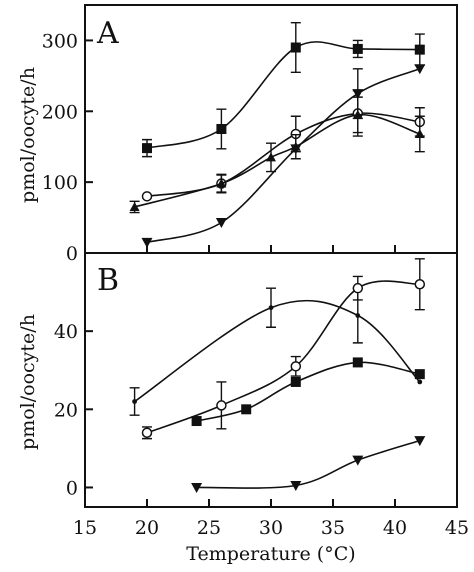  I want to click on panel-a-letter: A, so click(107, 33).